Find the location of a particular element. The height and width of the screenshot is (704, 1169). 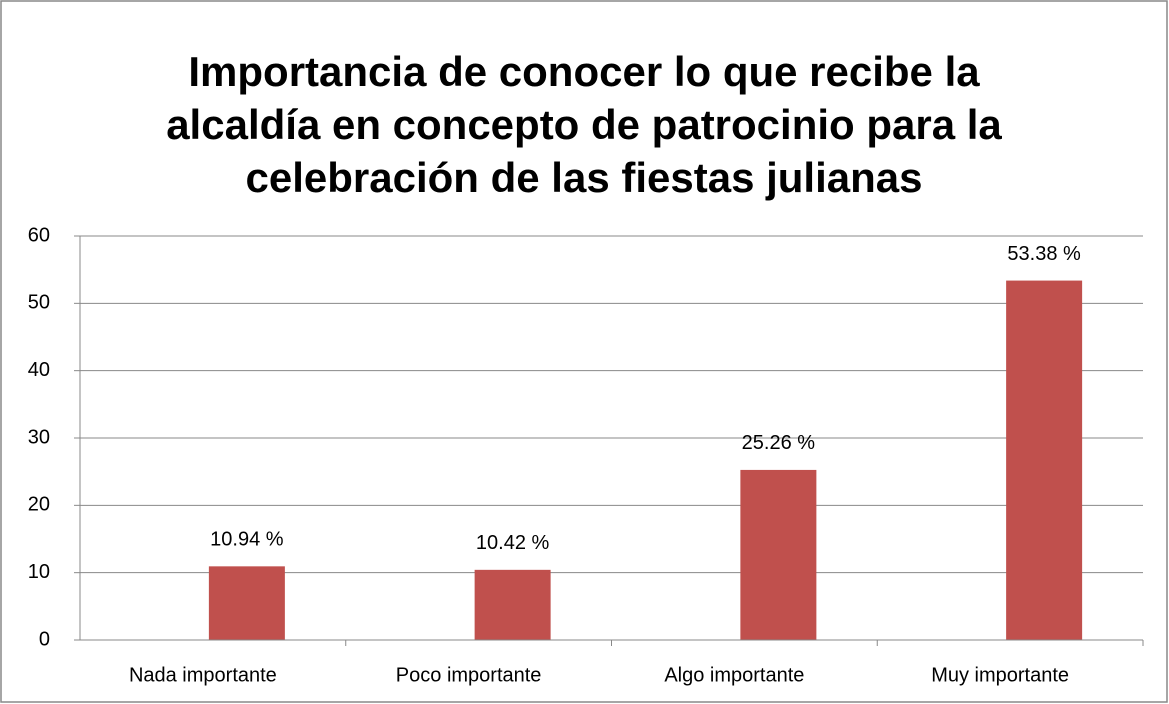

y-tick-label: 30 is located at coordinates (39, 437).